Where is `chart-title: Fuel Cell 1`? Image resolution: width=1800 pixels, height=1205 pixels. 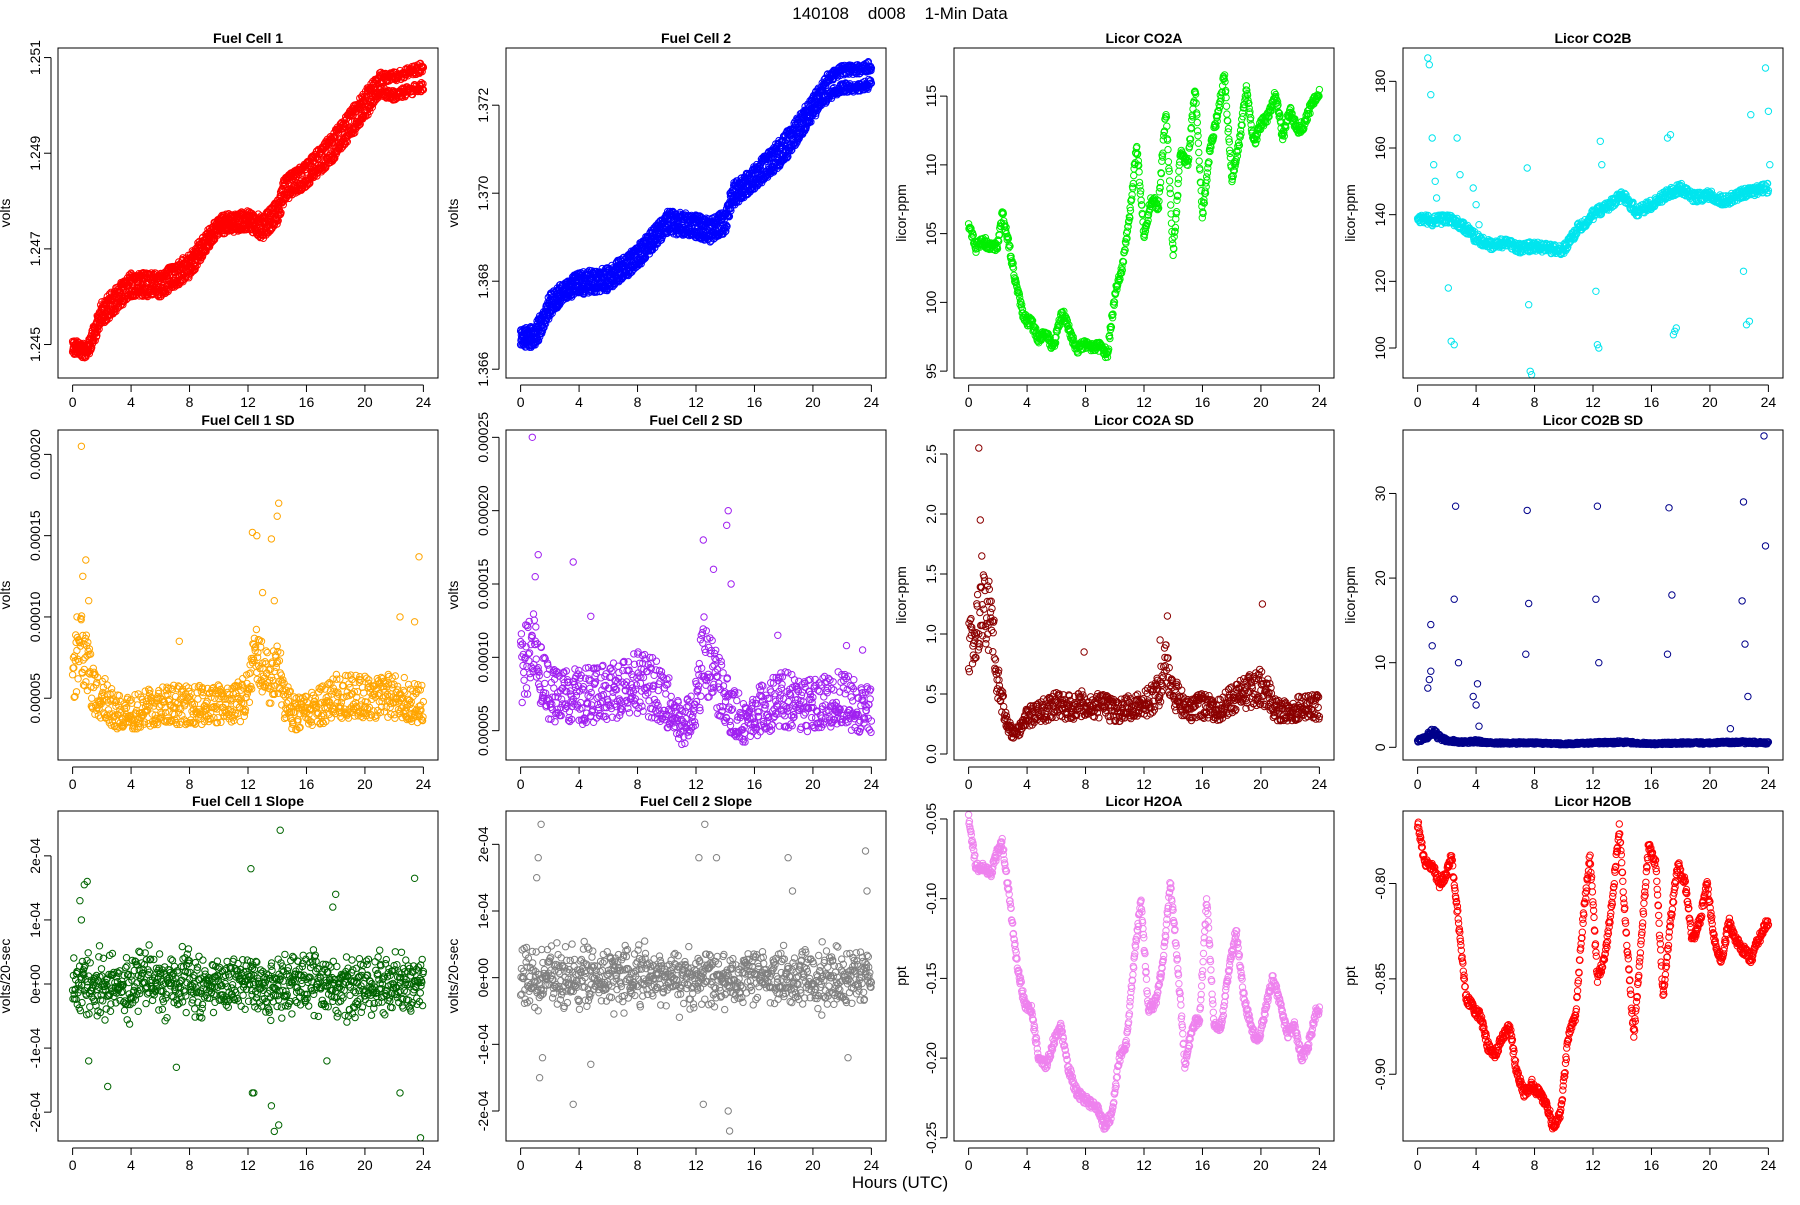 chart-title: Fuel Cell 1 is located at coordinates (248, 38).